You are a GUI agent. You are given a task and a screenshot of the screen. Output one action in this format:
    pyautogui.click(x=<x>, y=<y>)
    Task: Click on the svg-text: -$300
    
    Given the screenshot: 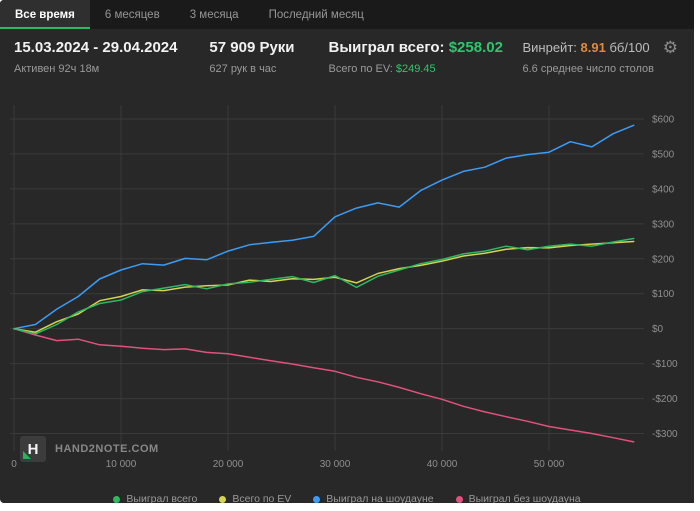 What is the action you would take?
    pyautogui.click(x=665, y=434)
    